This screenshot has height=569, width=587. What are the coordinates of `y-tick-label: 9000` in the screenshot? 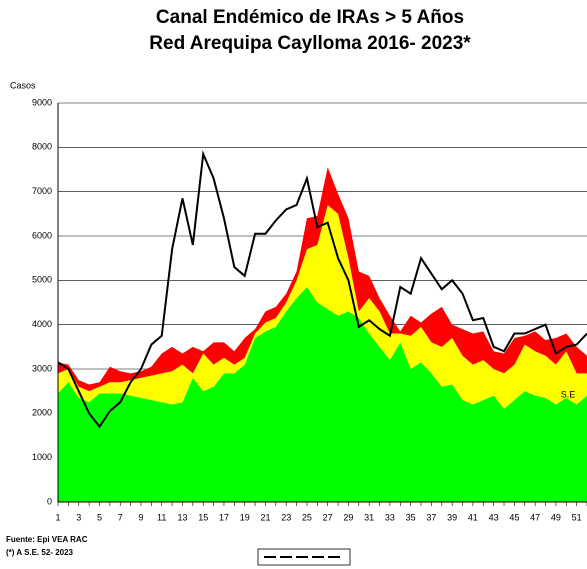 It's located at (42, 102).